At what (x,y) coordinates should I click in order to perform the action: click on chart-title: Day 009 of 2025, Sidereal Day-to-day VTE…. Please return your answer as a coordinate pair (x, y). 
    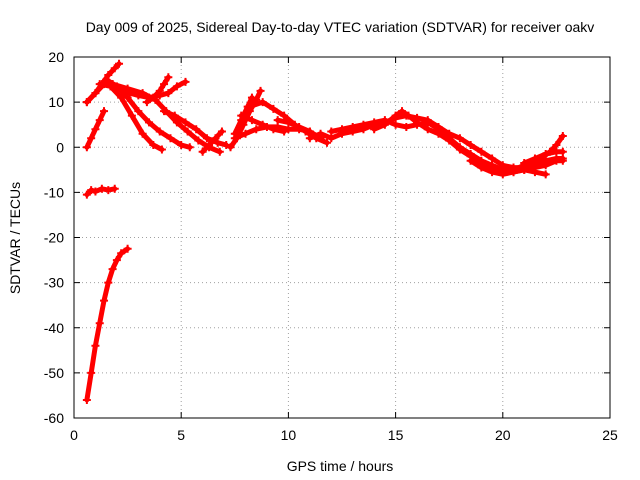
    Looking at the image, I should click on (340, 27).